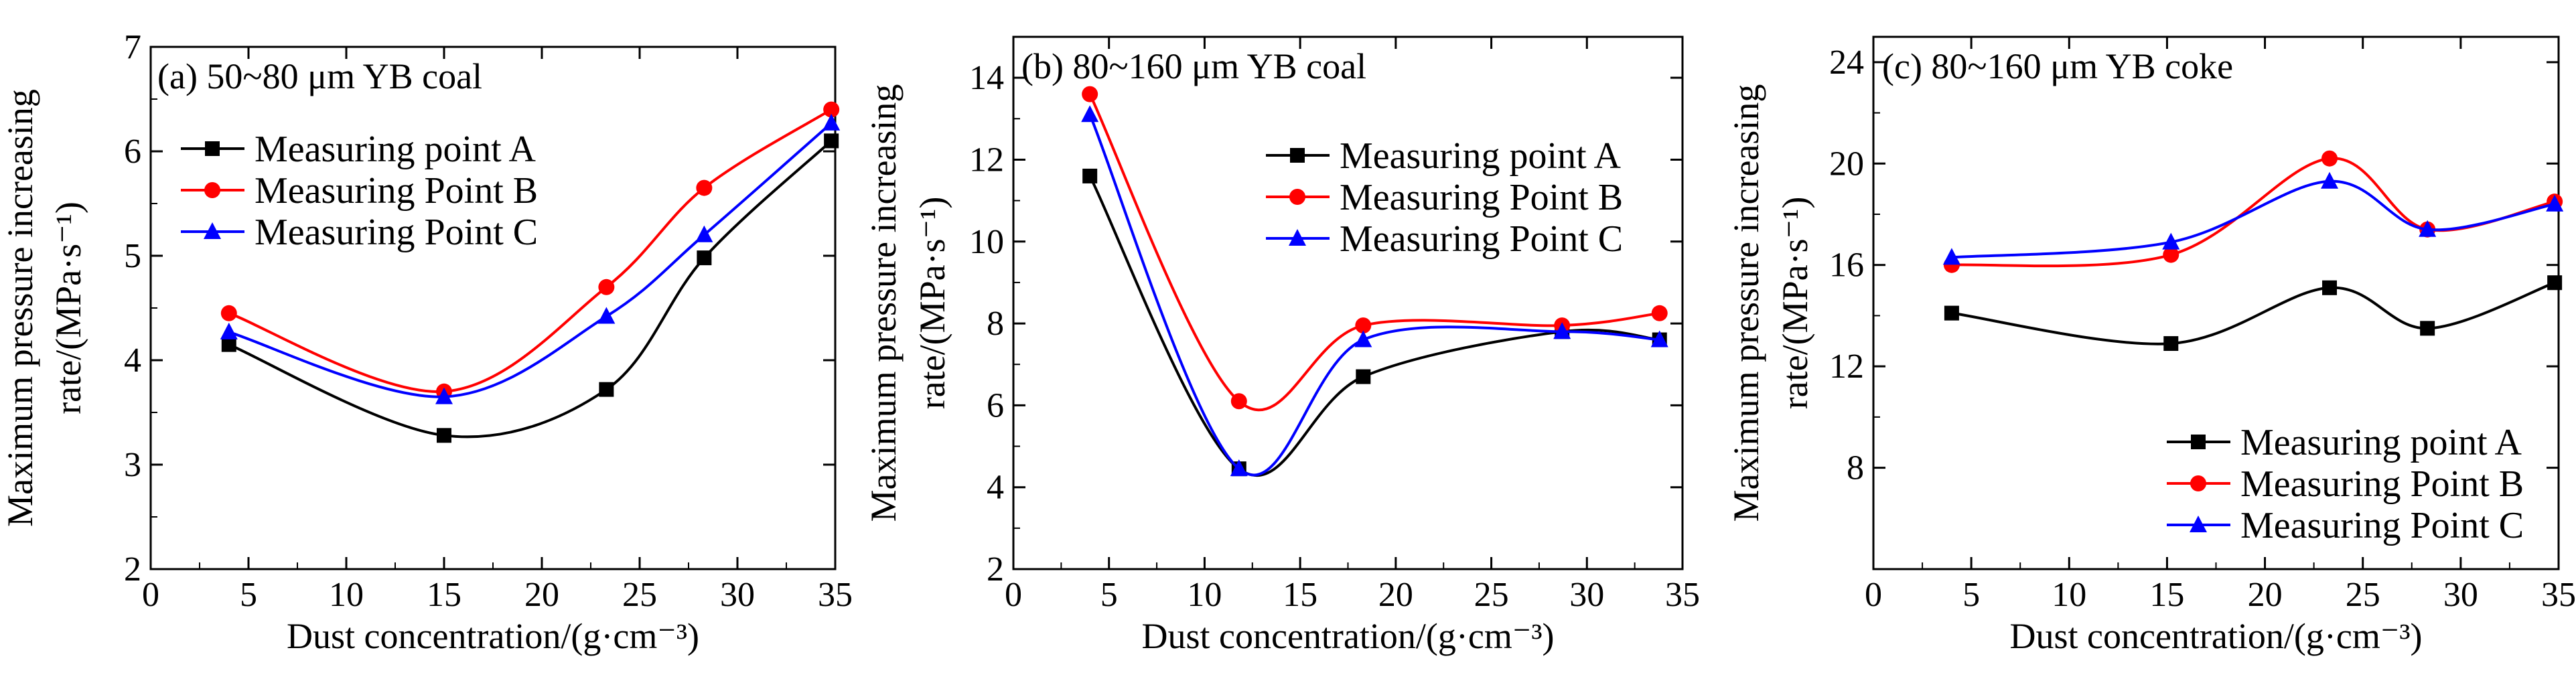 The width and height of the screenshot is (2576, 699). I want to click on y-tick-label: 14, so click(986, 78).